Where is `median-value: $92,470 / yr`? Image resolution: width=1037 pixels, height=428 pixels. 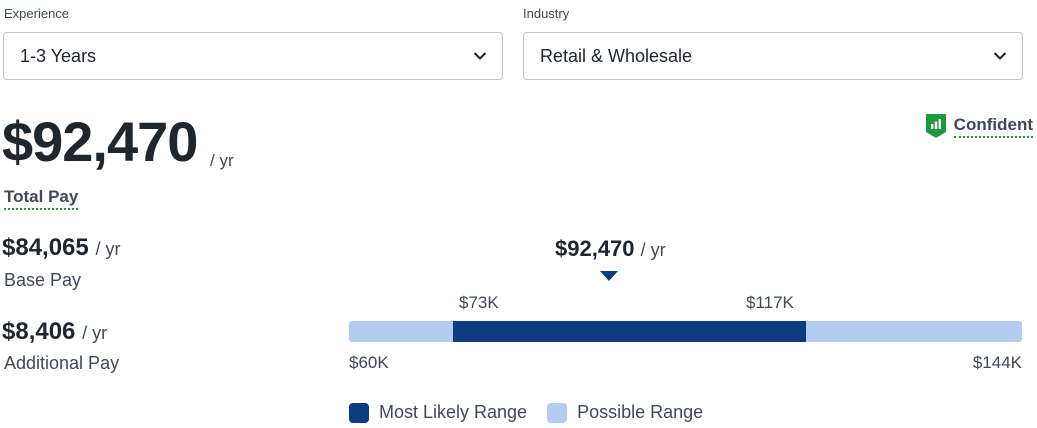 median-value: $92,470 / yr is located at coordinates (610, 249).